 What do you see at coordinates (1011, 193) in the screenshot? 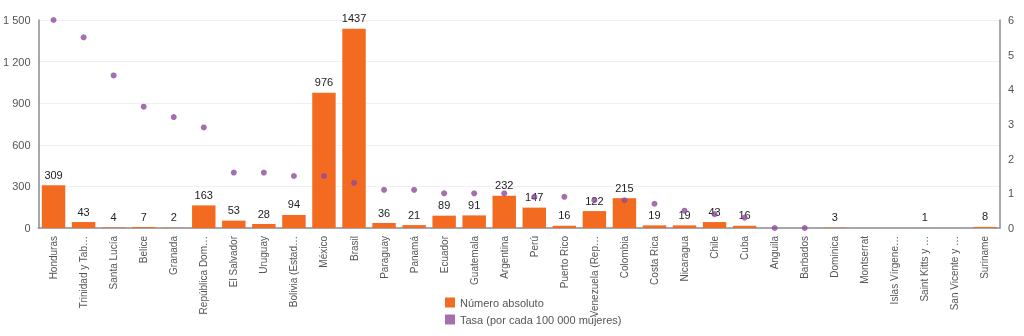
I see `y2-tick-label: 1` at bounding box center [1011, 193].